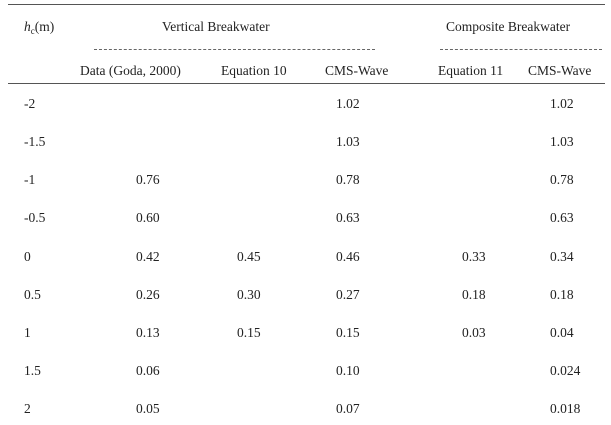  Describe the element at coordinates (562, 141) in the screenshot. I see `cell-cms-wave-composite: 1.03` at that location.